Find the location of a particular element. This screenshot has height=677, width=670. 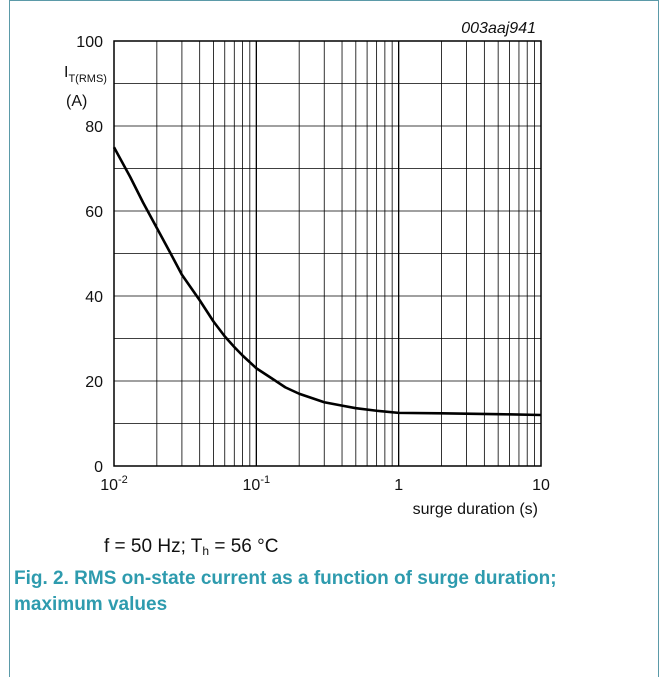

y-tick-labels: 0 20 40 60 80 100 is located at coordinates (89, 255).